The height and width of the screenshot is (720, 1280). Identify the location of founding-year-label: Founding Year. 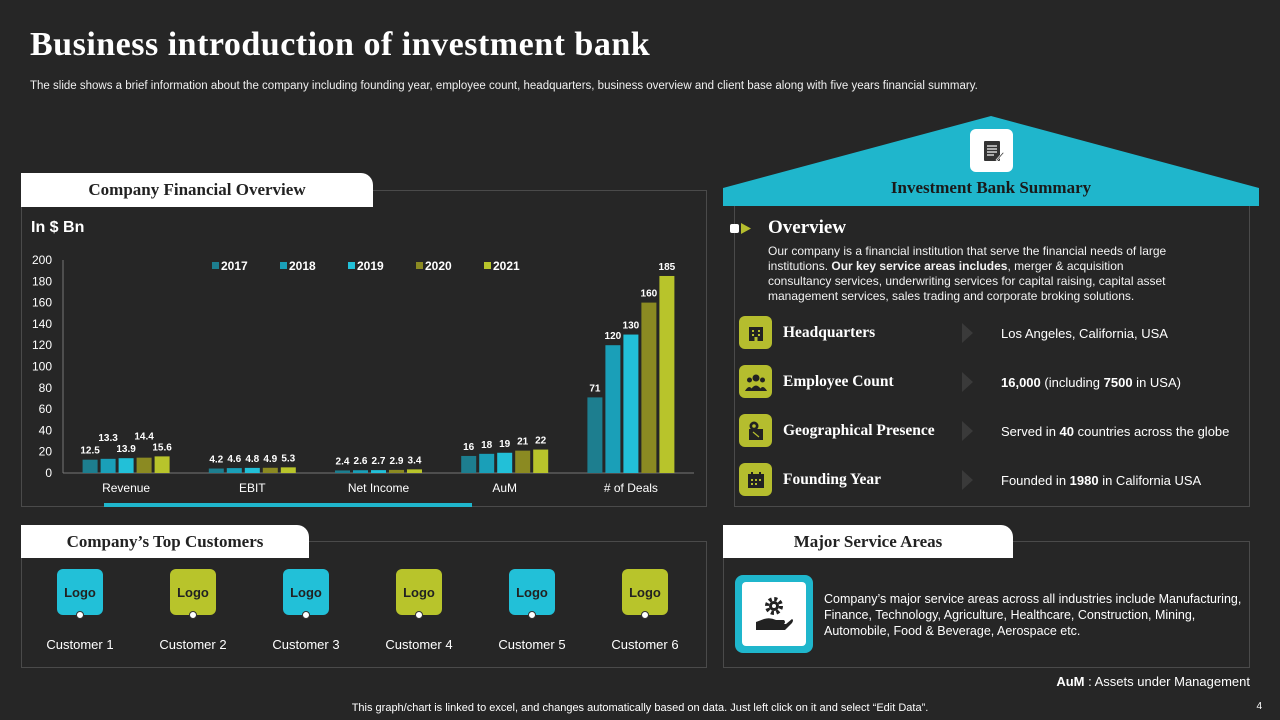
(832, 479).